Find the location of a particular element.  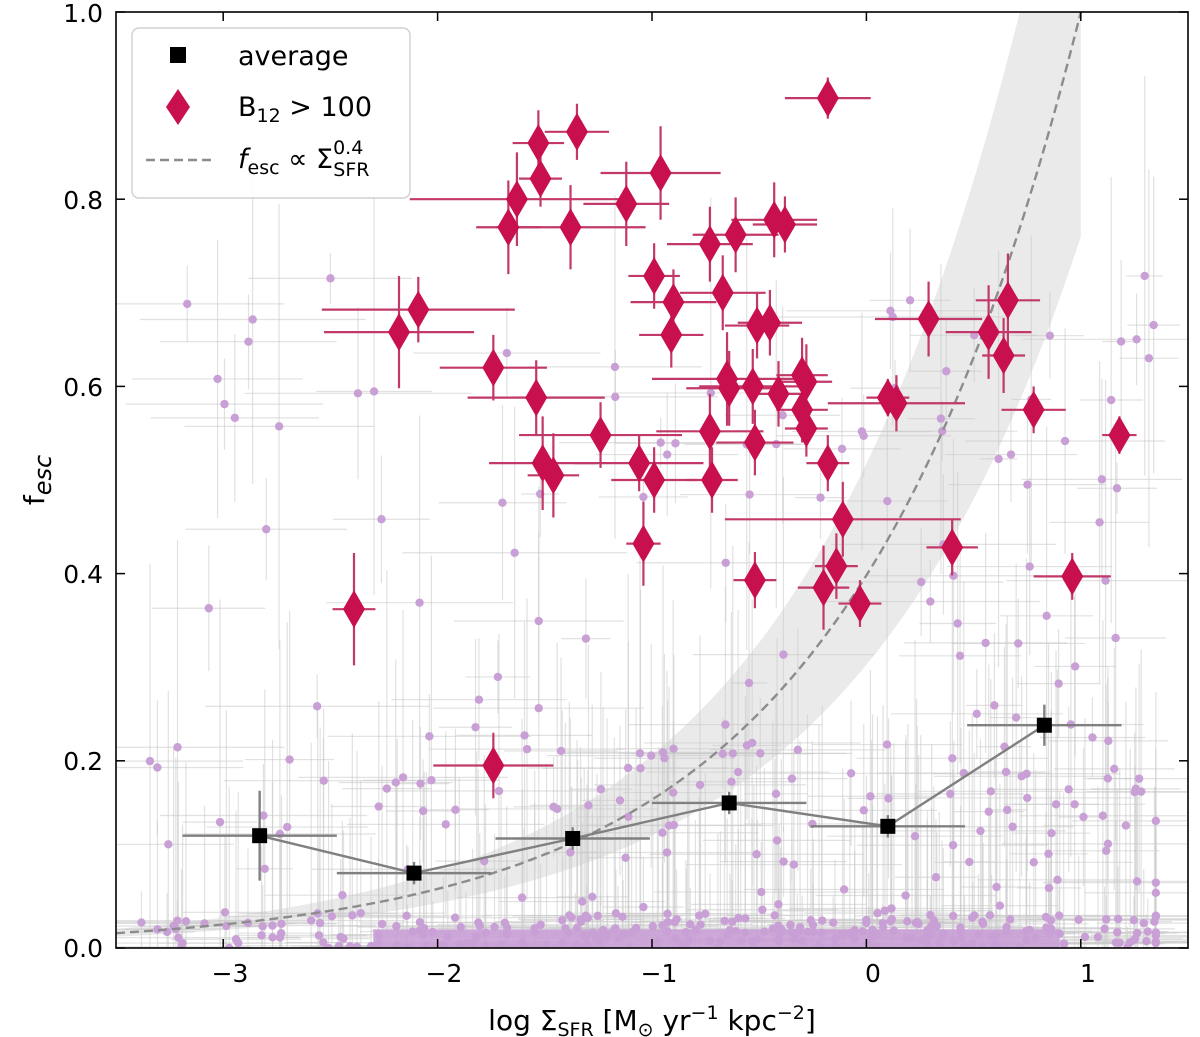

average-marker is located at coordinates (414, 873).